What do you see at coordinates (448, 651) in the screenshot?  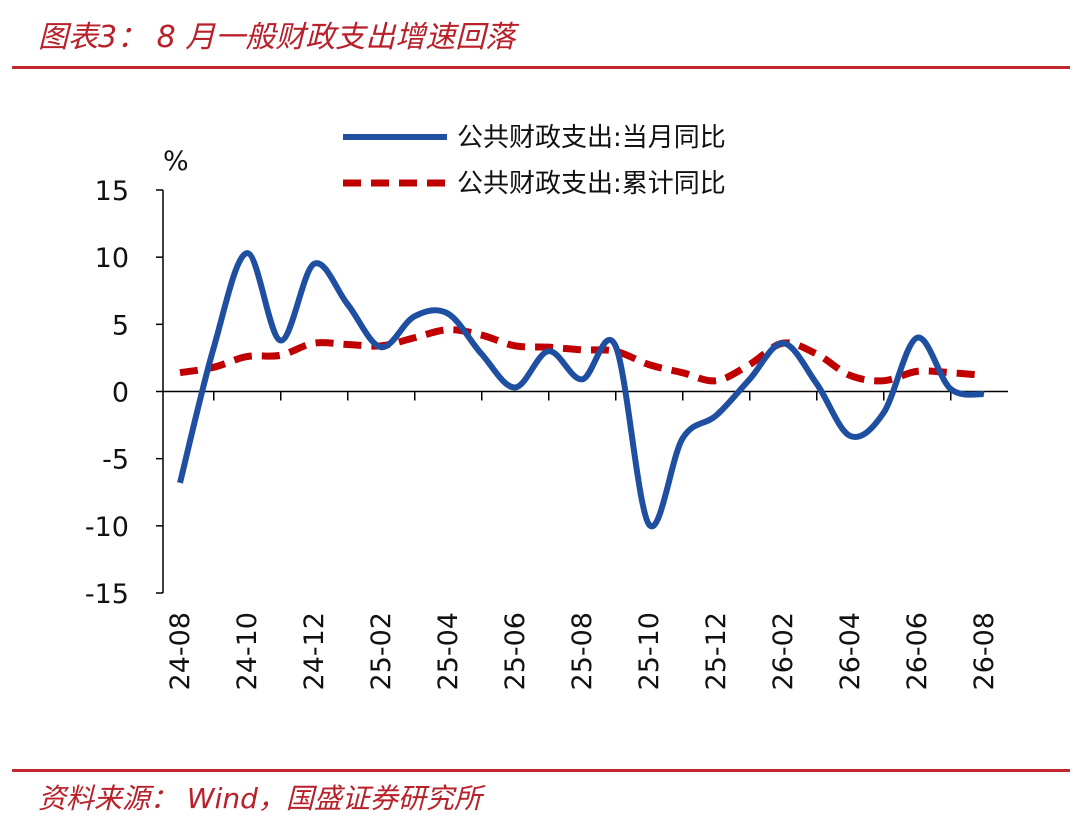 I see `x-tick-label: 25-04` at bounding box center [448, 651].